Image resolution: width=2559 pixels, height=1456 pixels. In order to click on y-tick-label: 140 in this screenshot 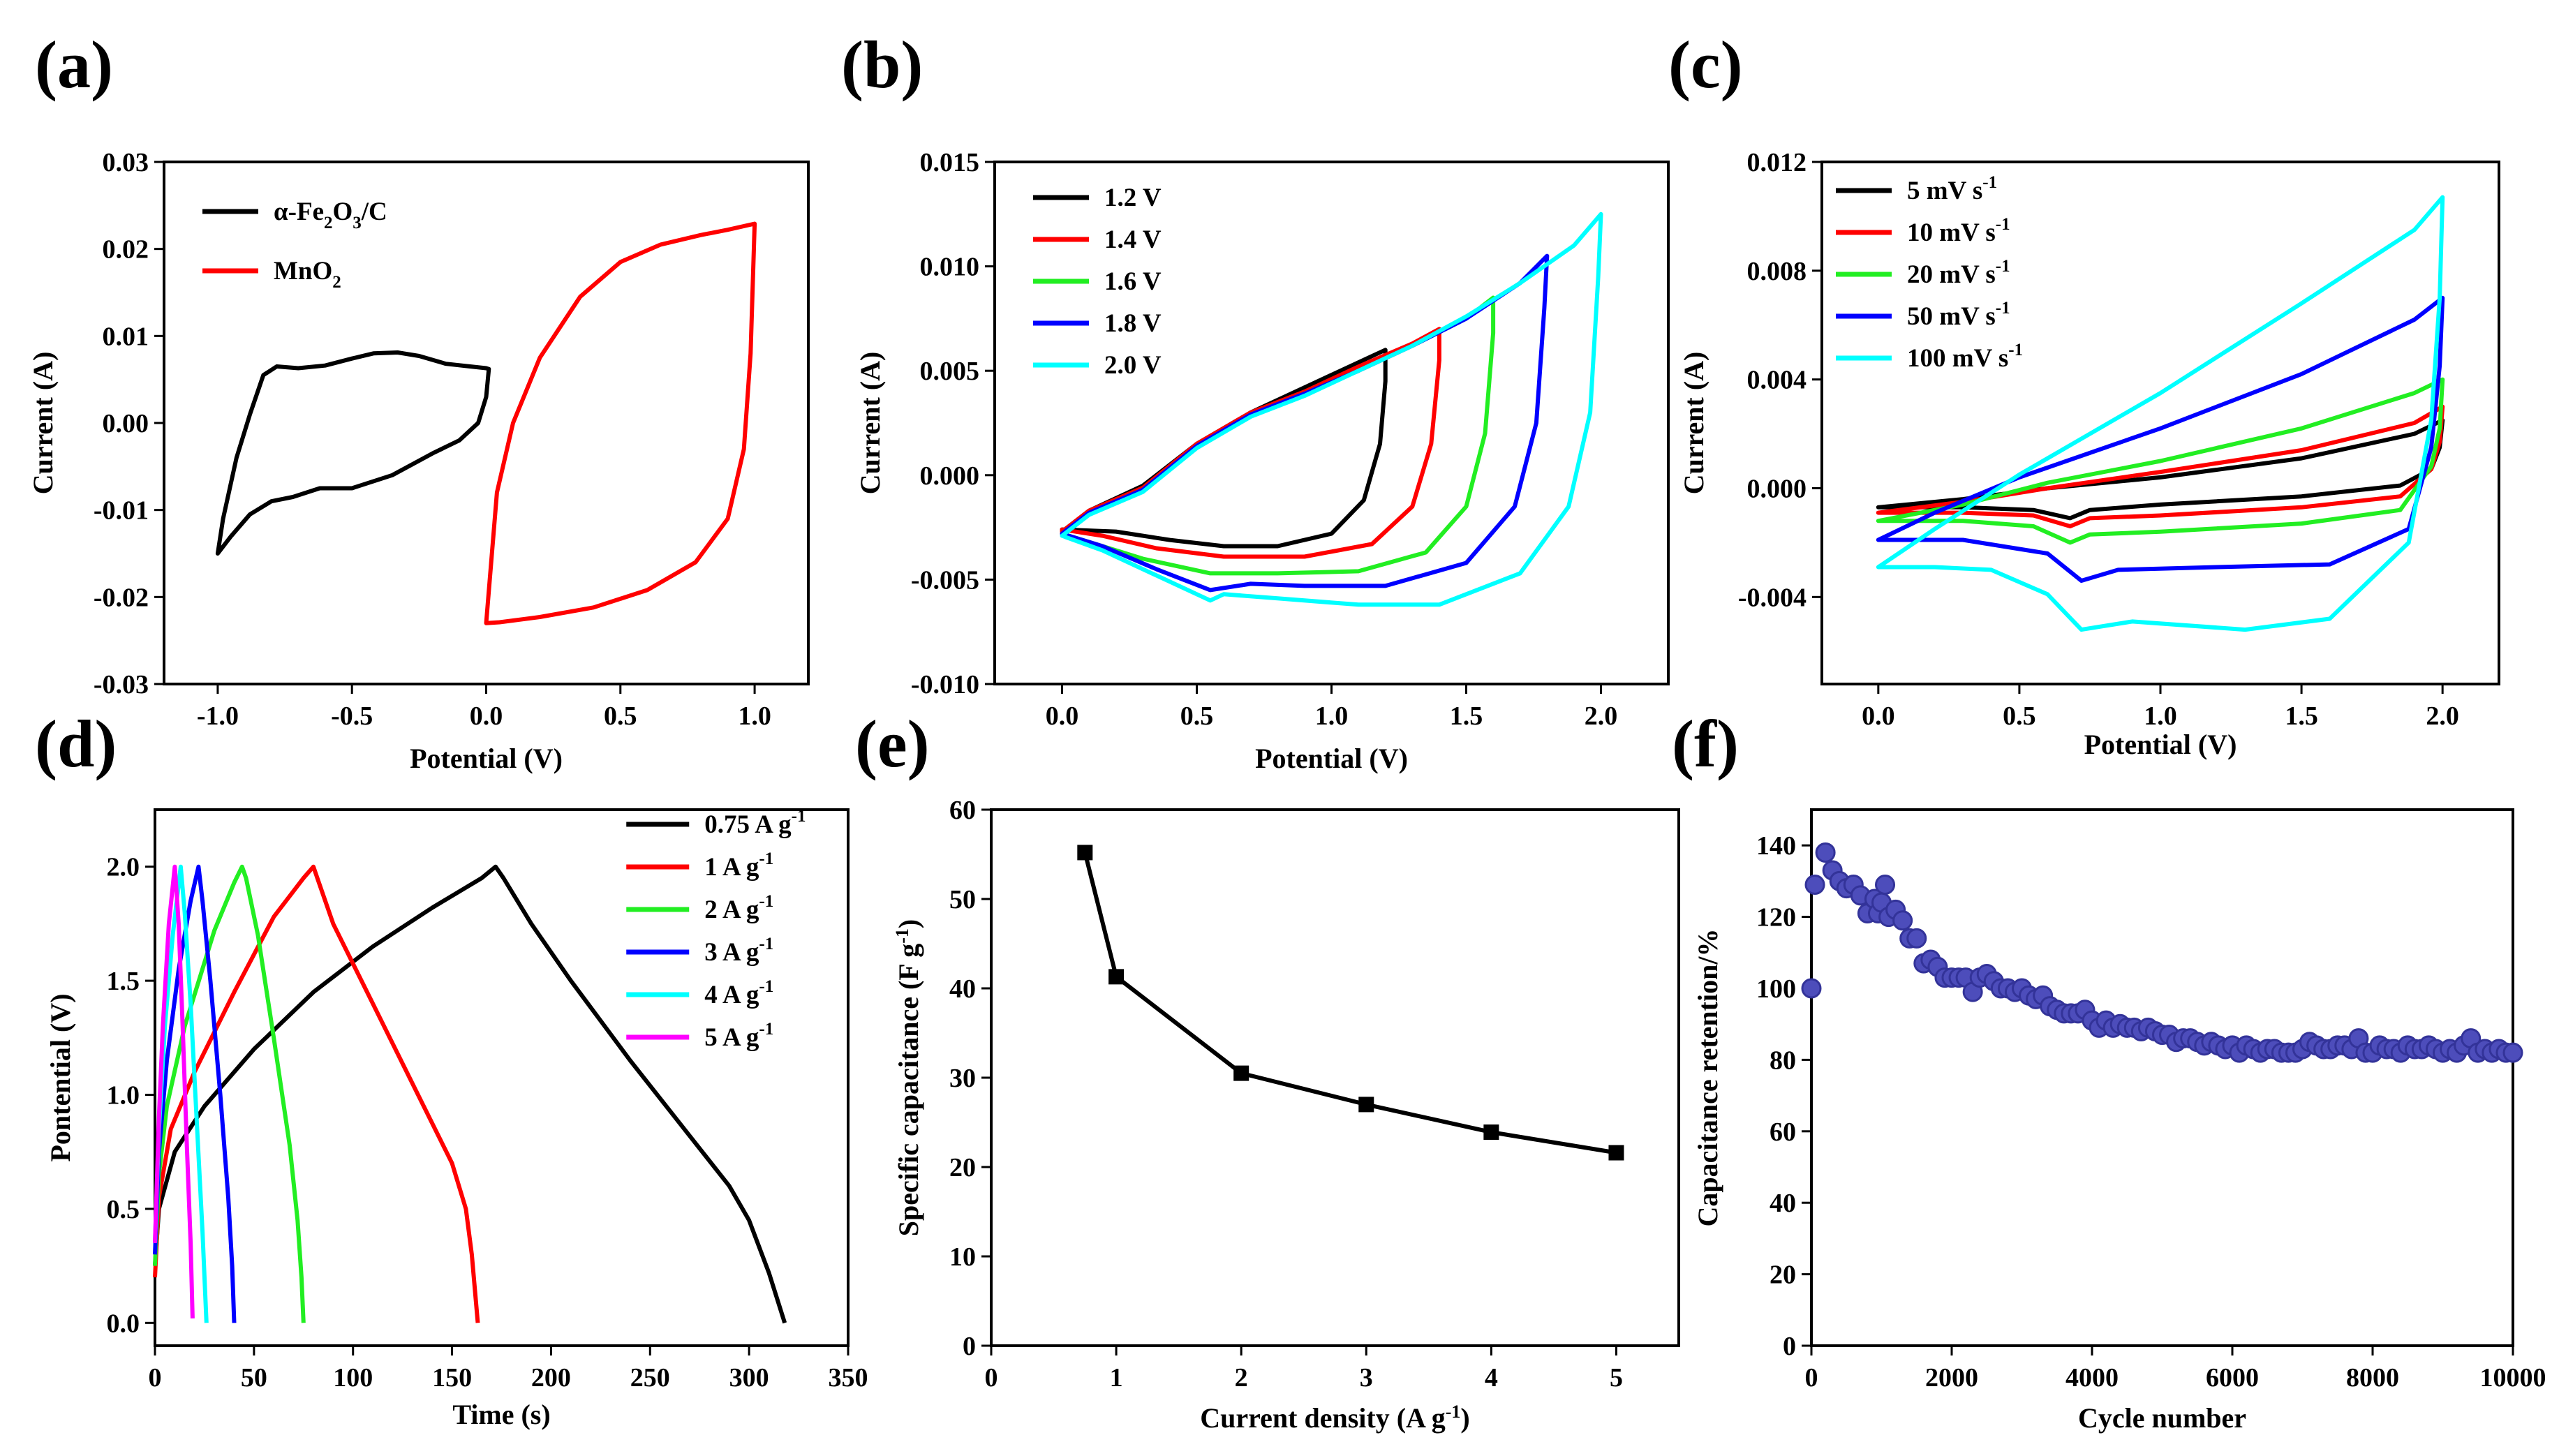, I will do `click(1776, 846)`.